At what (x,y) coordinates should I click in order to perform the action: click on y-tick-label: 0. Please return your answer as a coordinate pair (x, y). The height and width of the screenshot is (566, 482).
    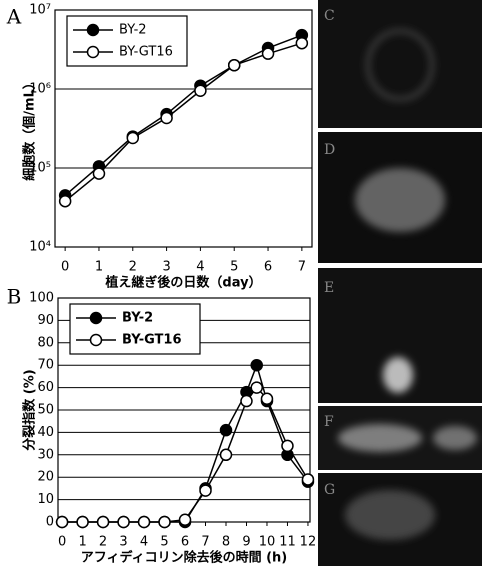
    Looking at the image, I should click on (50, 522).